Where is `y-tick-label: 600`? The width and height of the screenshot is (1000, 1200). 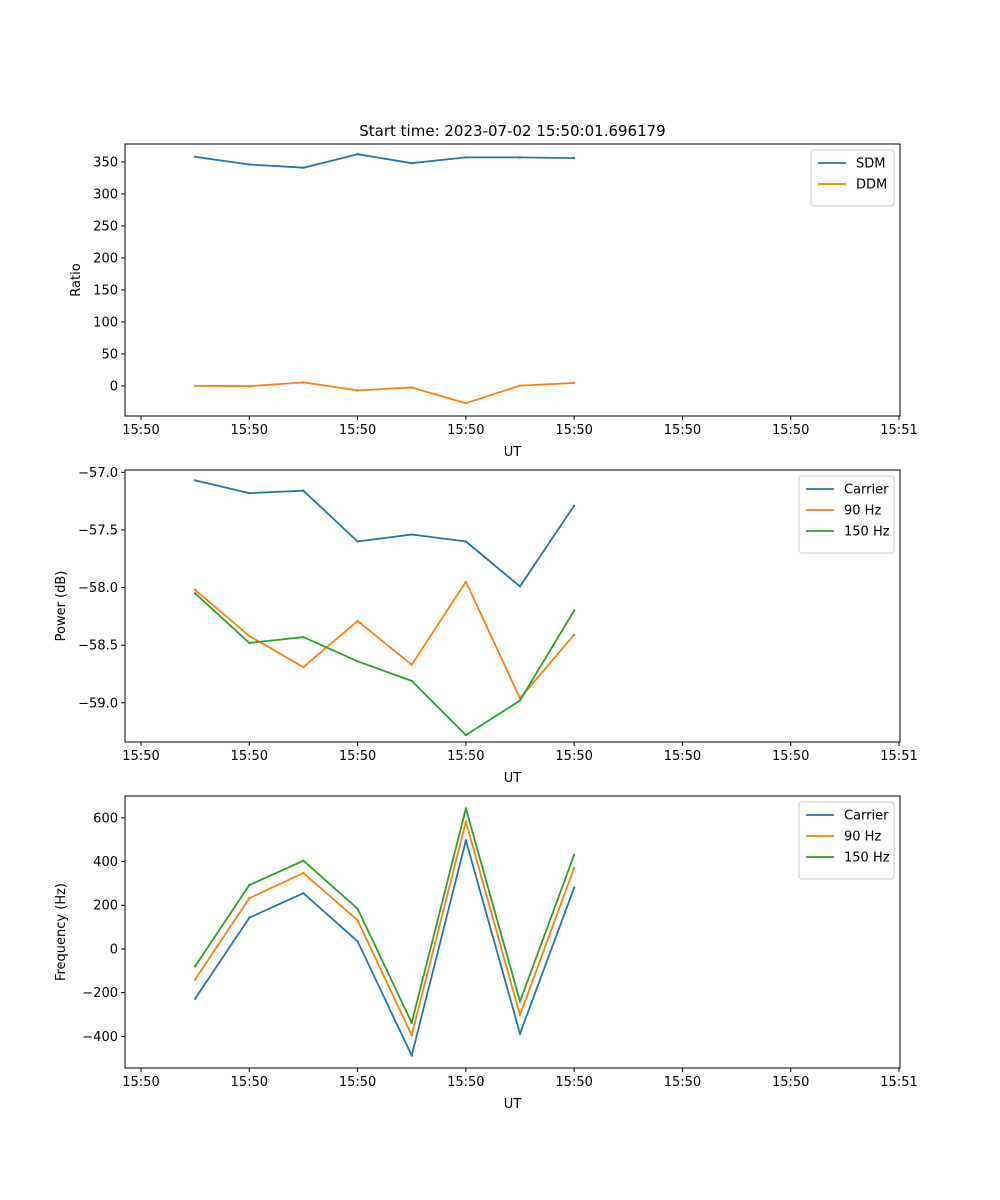
y-tick-label: 600 is located at coordinates (105, 818).